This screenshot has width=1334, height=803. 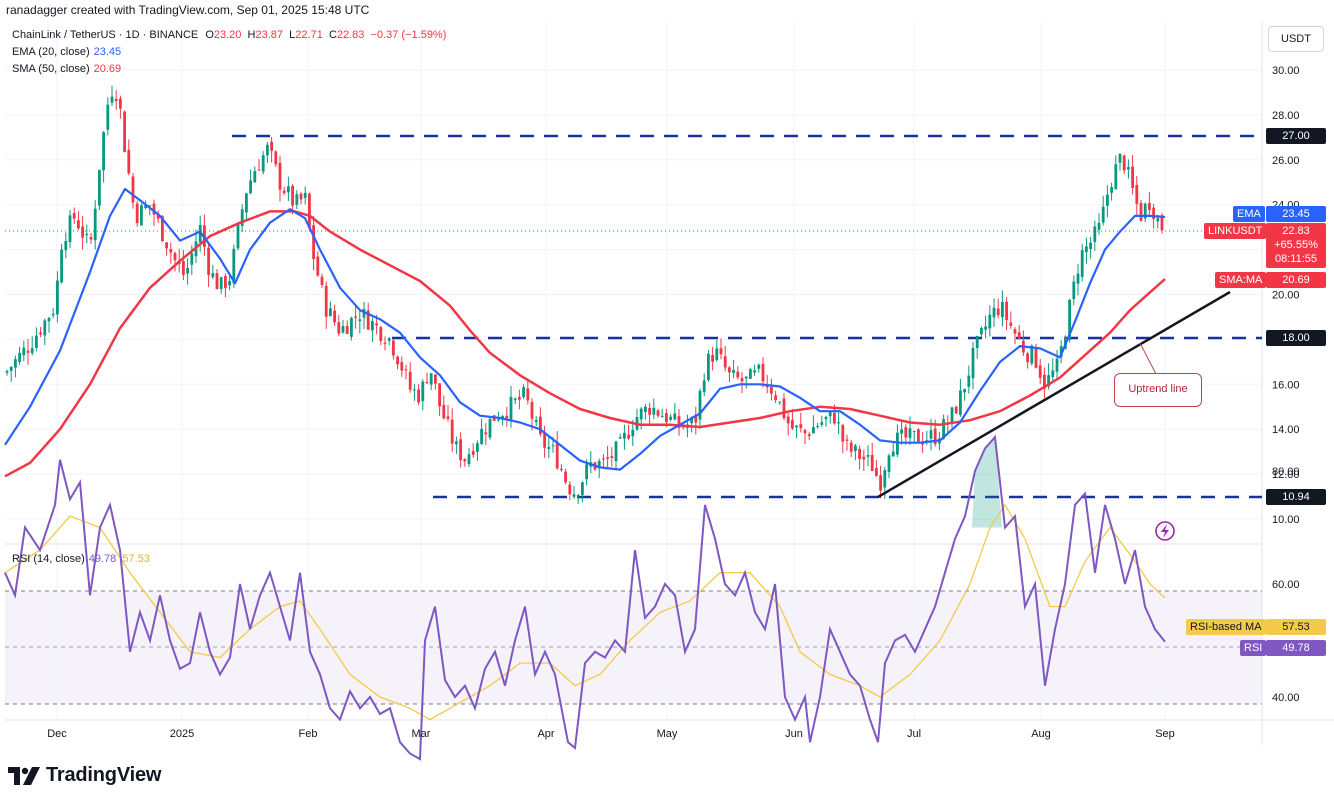 What do you see at coordinates (107, 69) in the screenshot?
I see `sma-legend-value: 20.69` at bounding box center [107, 69].